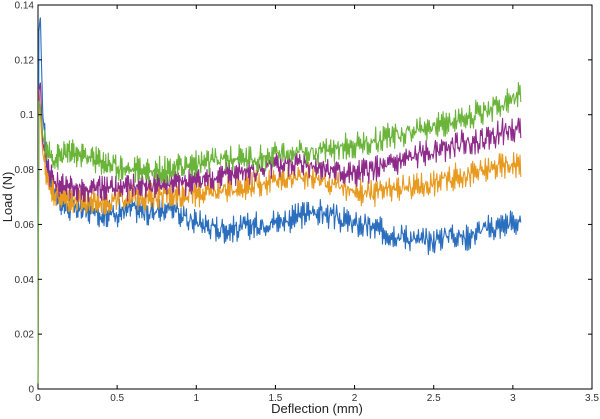  What do you see at coordinates (25, 170) in the screenshot?
I see `y-tick-label: 0.08` at bounding box center [25, 170].